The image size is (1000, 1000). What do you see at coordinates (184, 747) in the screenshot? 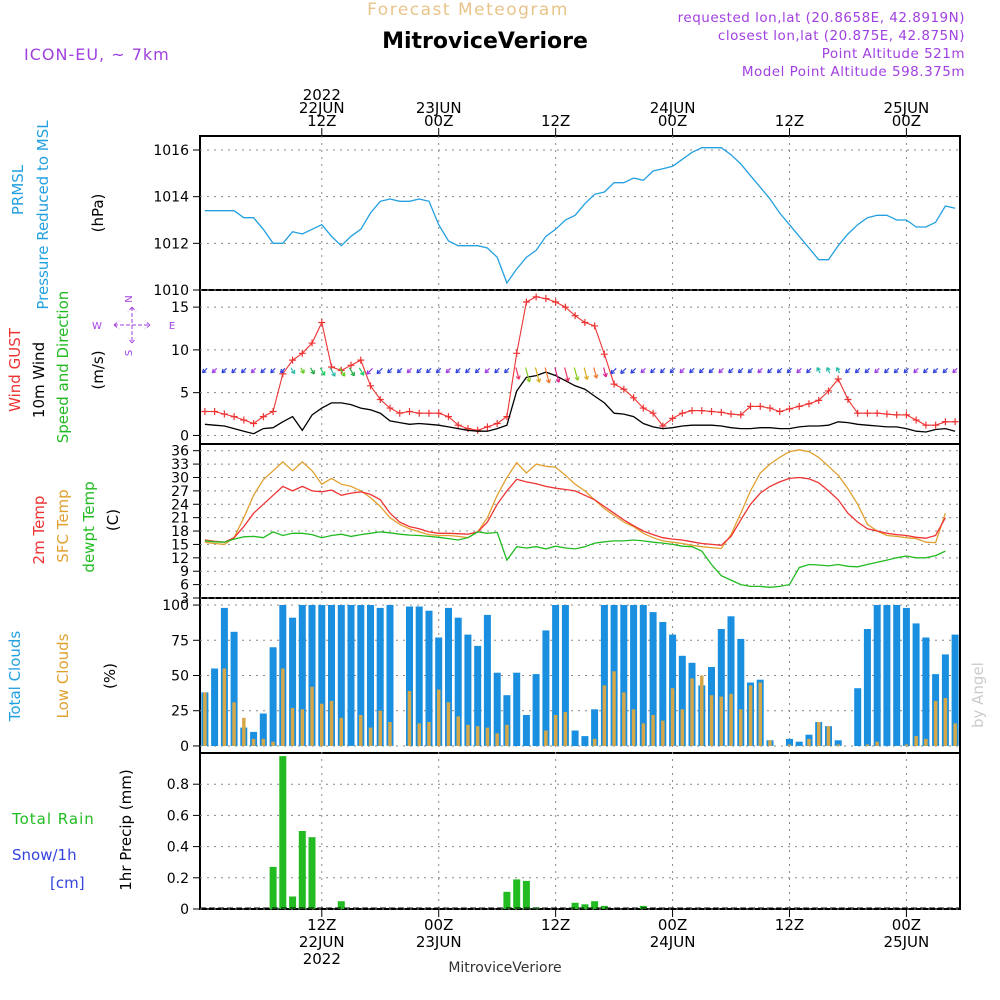
I see `y-tick-label: 0` at bounding box center [184, 747].